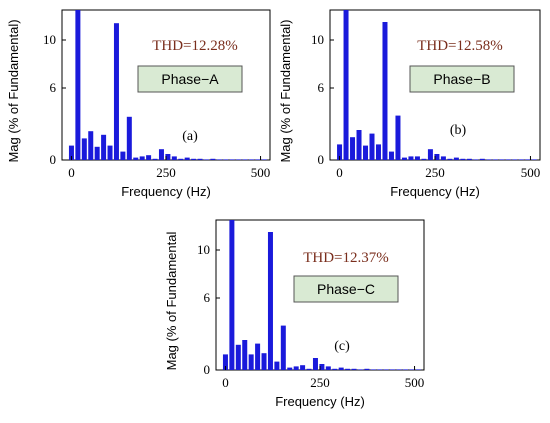 Image resolution: width=550 pixels, height=423 pixels. I want to click on phase-label-box, so click(346, 289).